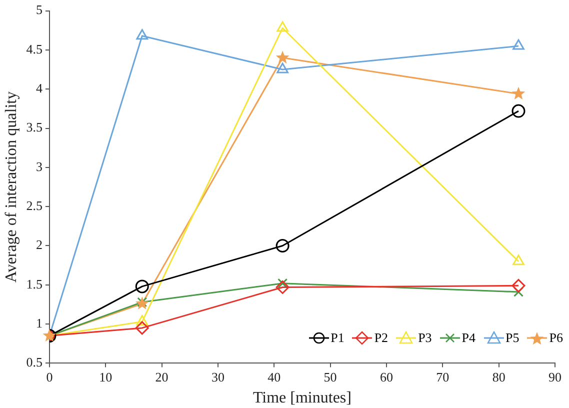  What do you see at coordinates (425, 338) in the screenshot?
I see `legend-label: P3` at bounding box center [425, 338].